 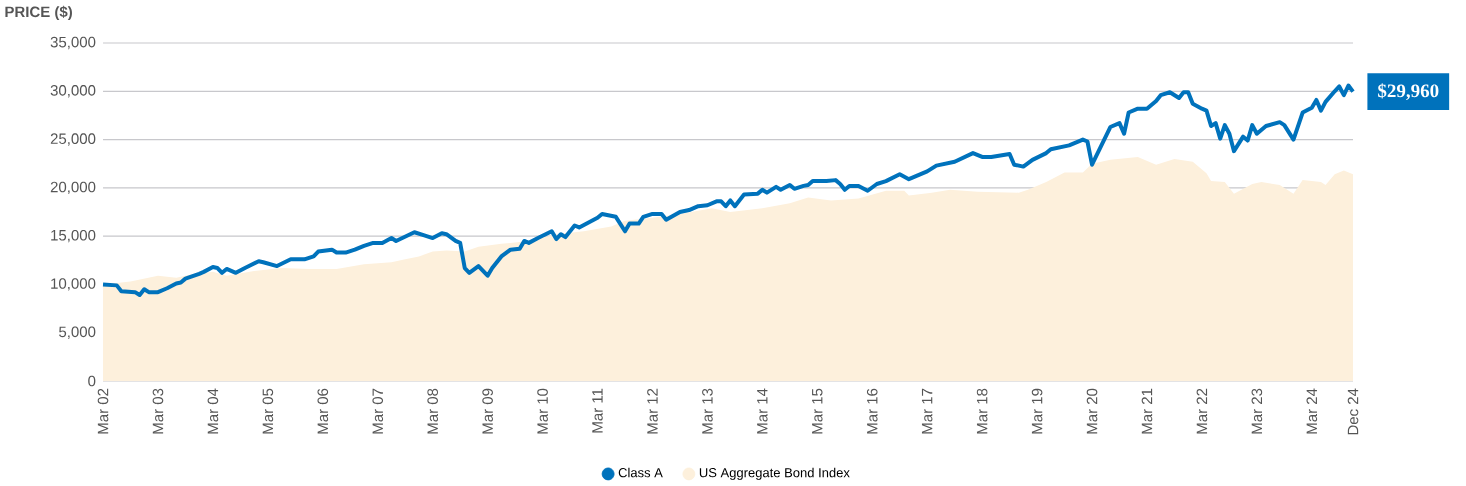 I want to click on x-tick-label: Mar 18, so click(x=982, y=411).